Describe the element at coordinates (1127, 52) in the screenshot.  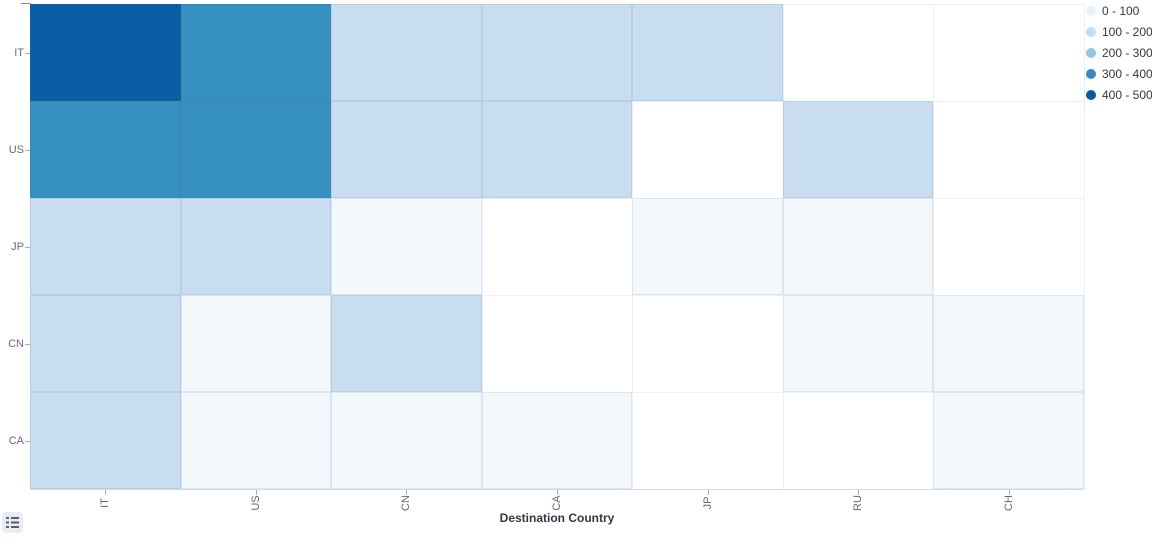
I see `legend-label: 200 - 300` at that location.